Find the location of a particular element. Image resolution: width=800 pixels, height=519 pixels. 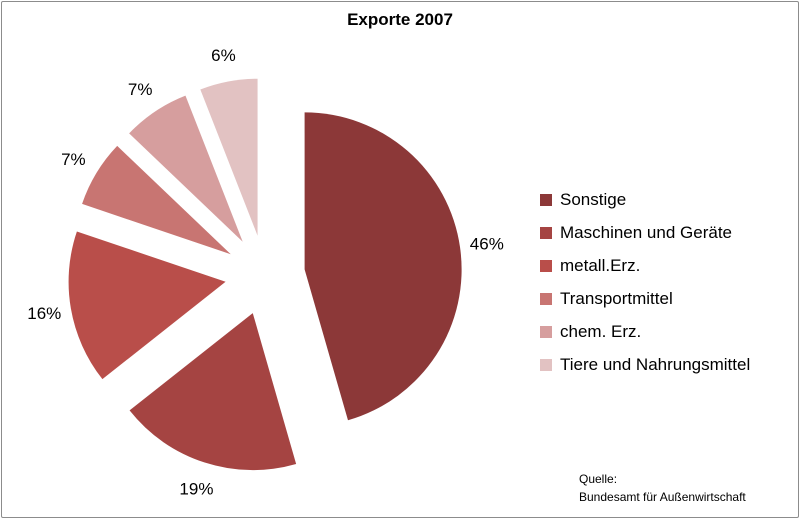

legend-item: Transportmittel is located at coordinates (645, 298).